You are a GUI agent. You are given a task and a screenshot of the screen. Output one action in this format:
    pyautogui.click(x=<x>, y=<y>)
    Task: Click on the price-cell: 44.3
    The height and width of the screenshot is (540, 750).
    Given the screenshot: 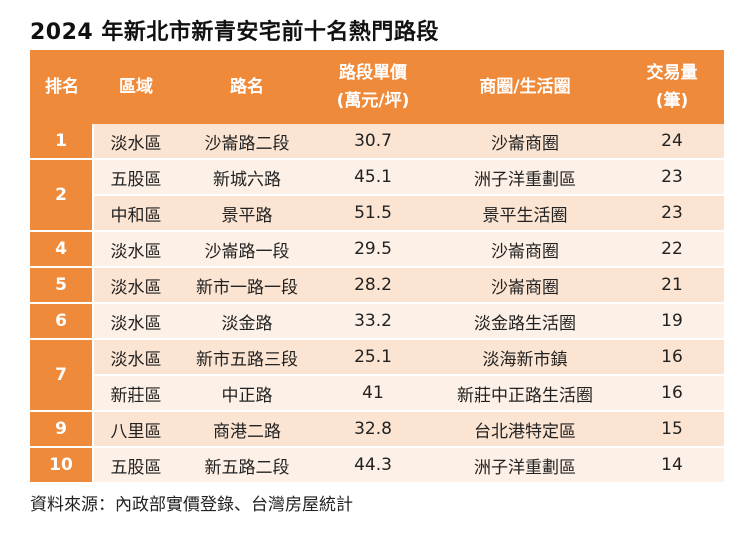 What is the action you would take?
    pyautogui.click(x=373, y=466)
    